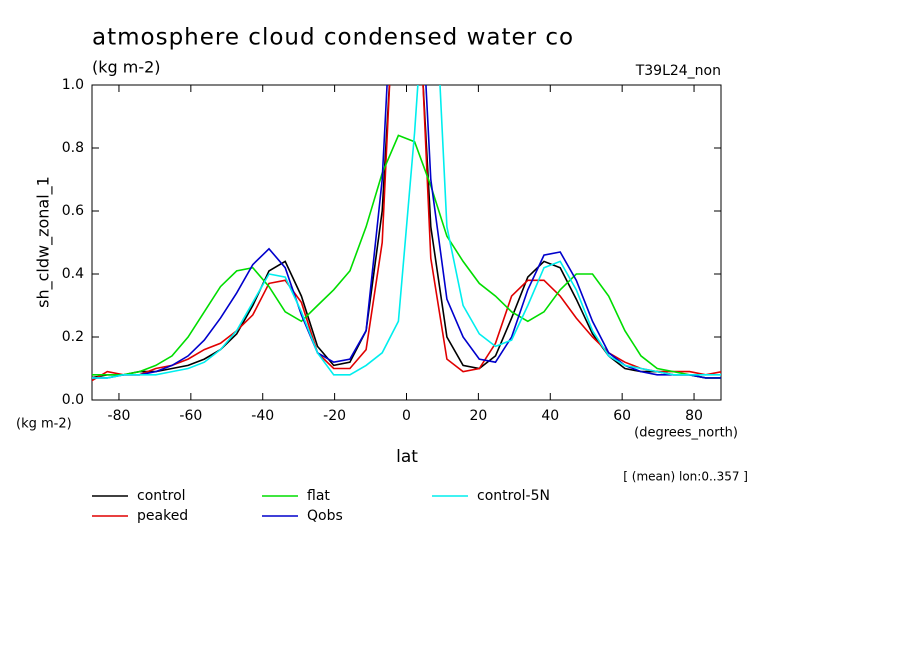 The width and height of the screenshot is (904, 654). I want to click on x-axis-label: lat, so click(407, 457).